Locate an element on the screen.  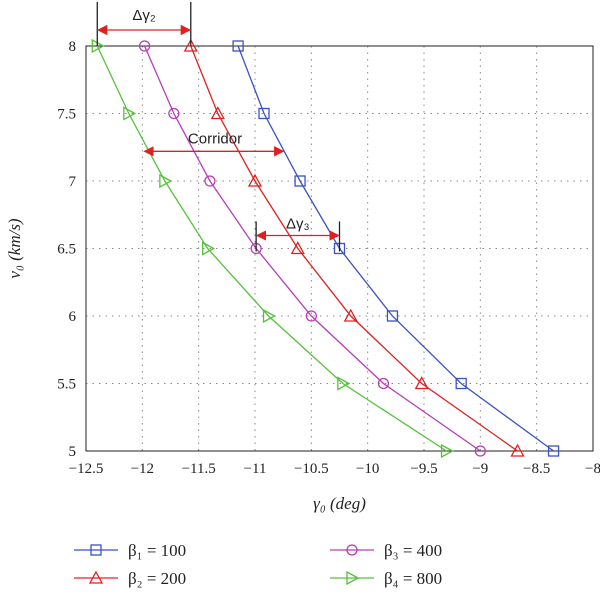
x-tick-label: −8.5 is located at coordinates (536, 469).